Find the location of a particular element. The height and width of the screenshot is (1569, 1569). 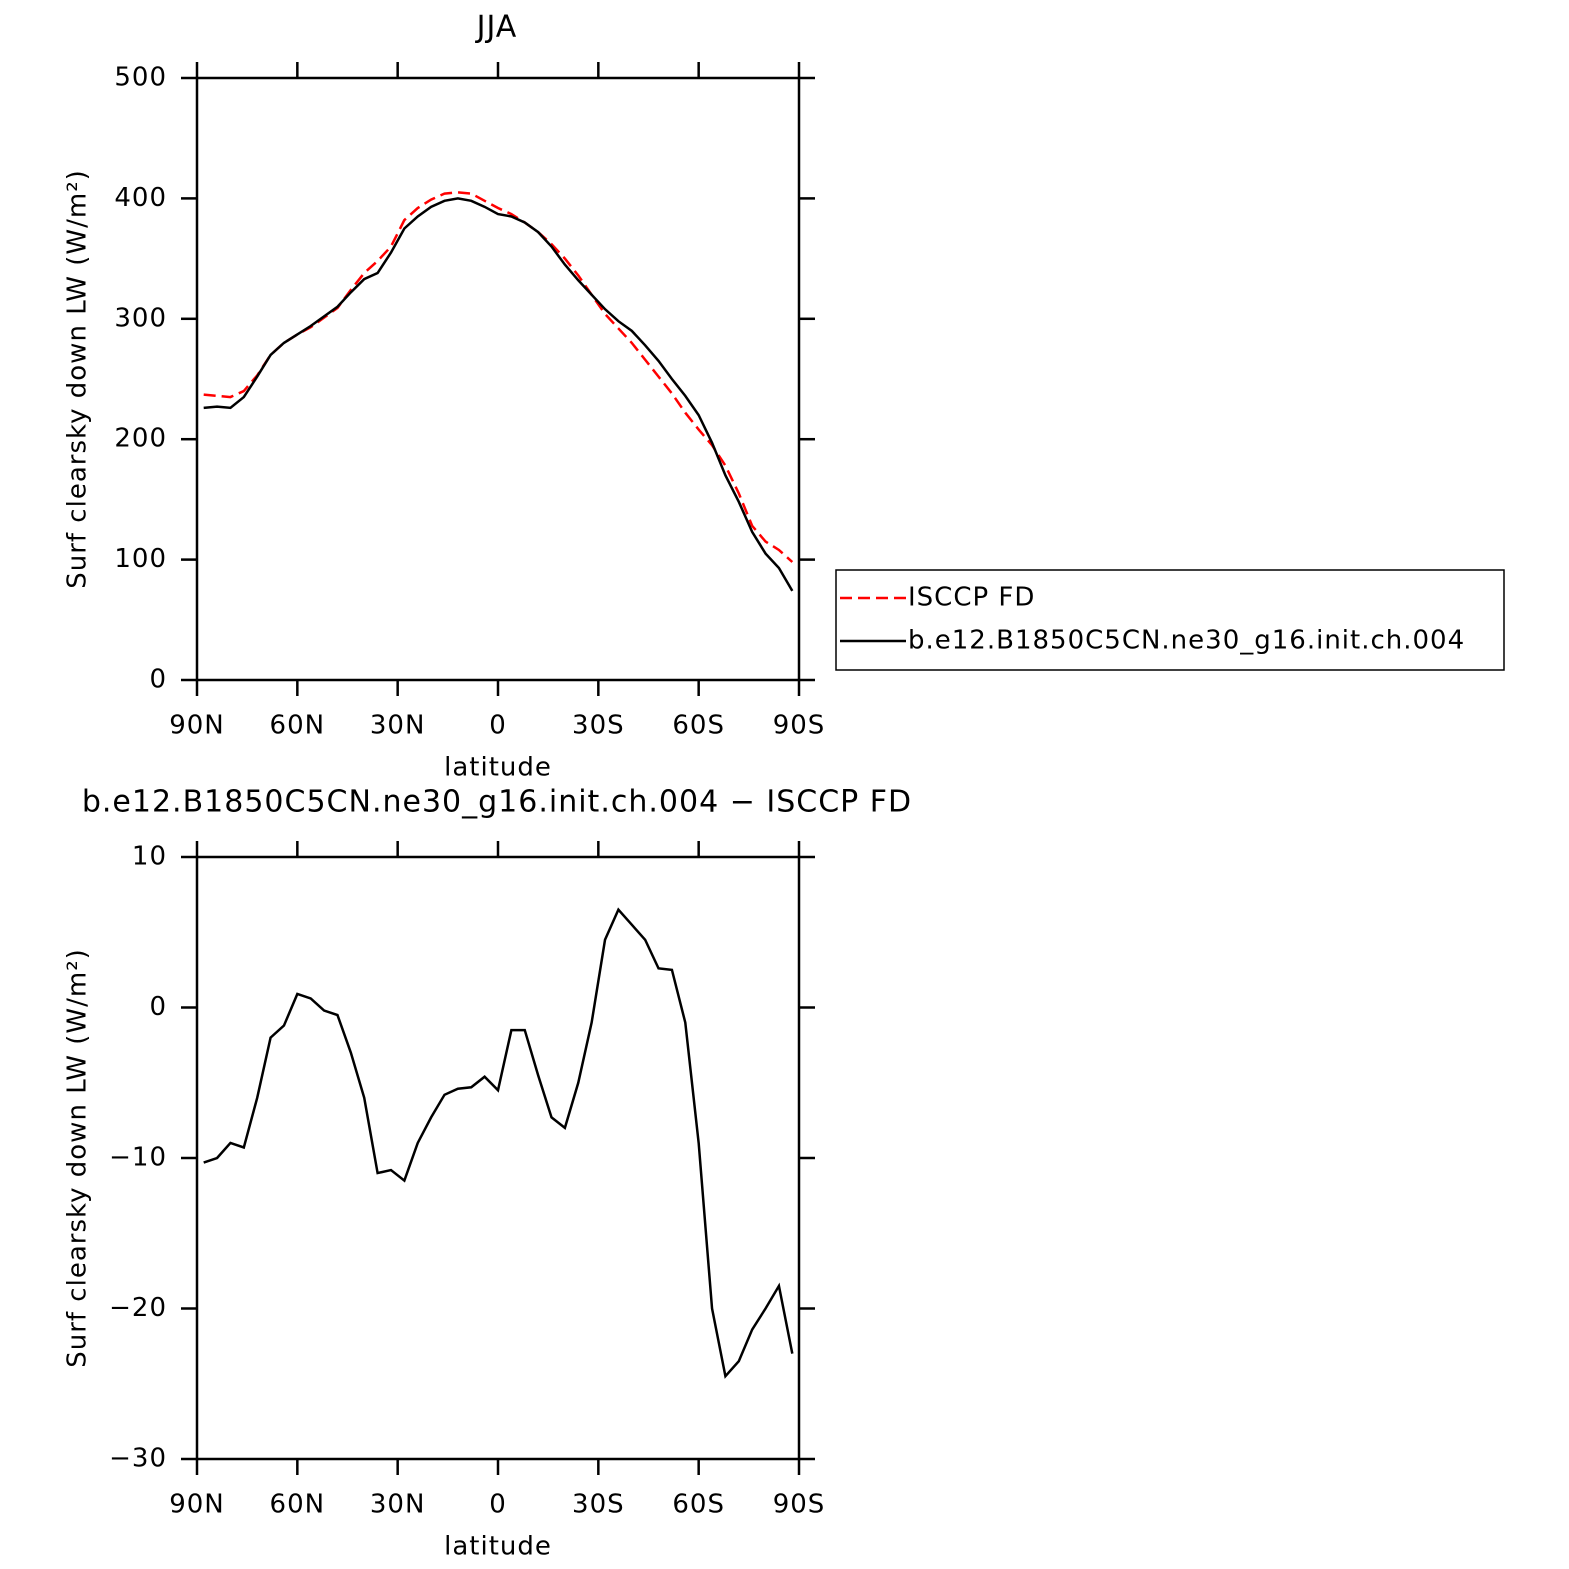

chart-title: JJA is located at coordinates (496, 27).